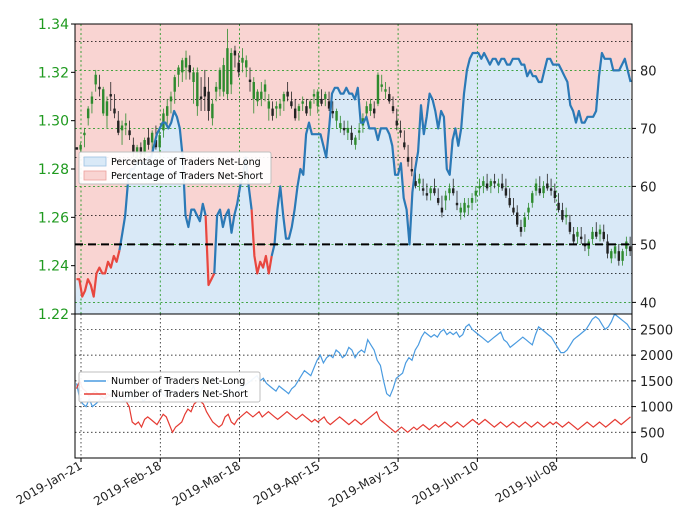  Describe the element at coordinates (98, 273) in the screenshot. I see `net-short-percent-line` at that location.